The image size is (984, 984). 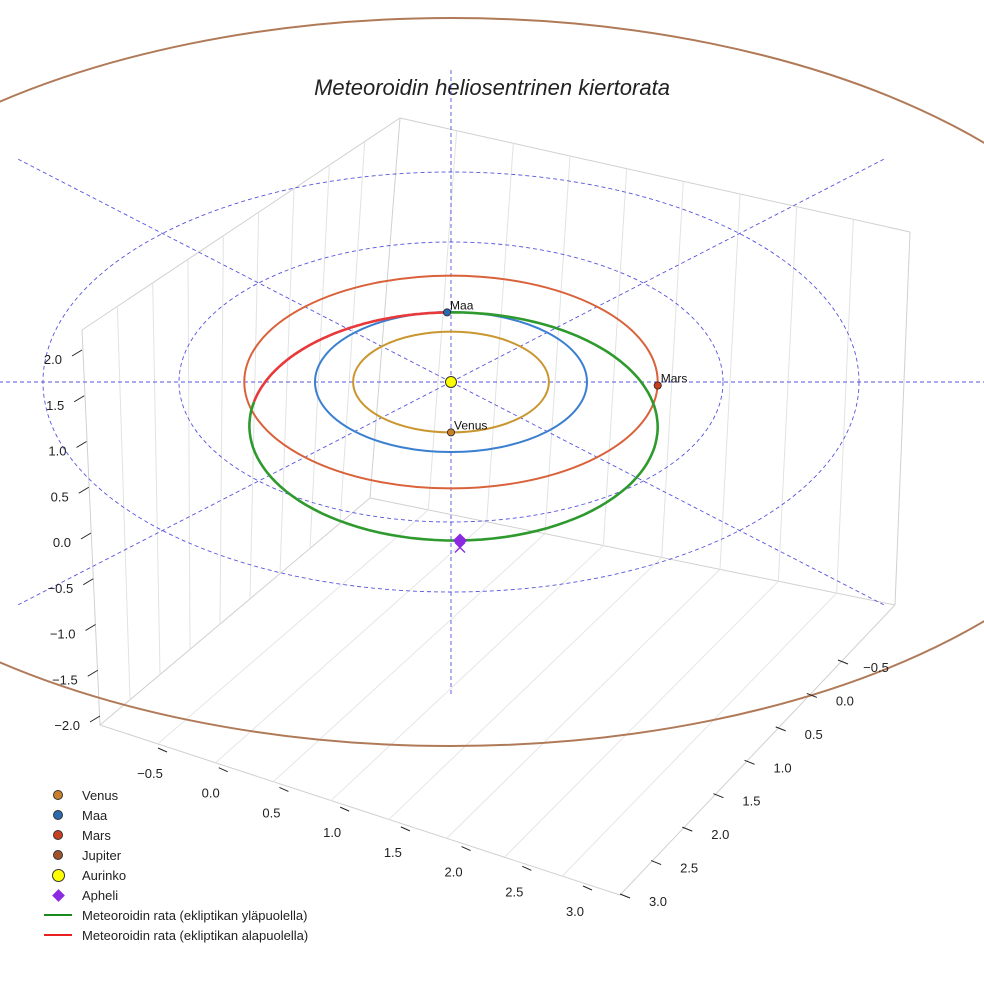 I want to click on z-tick-label: −2.0, so click(x=67, y=725).